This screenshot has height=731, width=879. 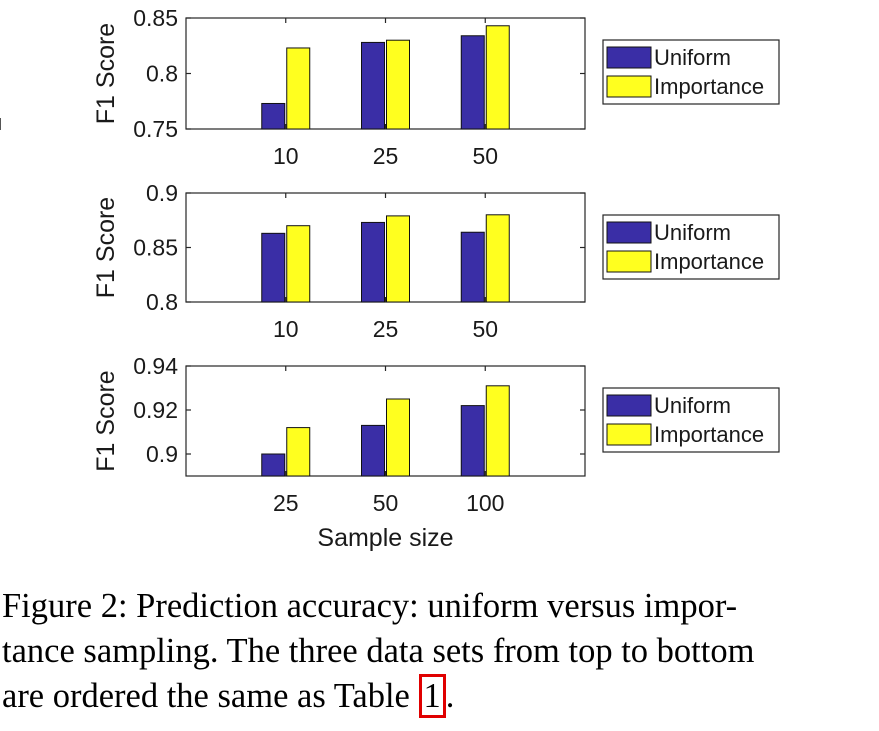 I want to click on x-tick-label: 100, so click(x=485, y=503).